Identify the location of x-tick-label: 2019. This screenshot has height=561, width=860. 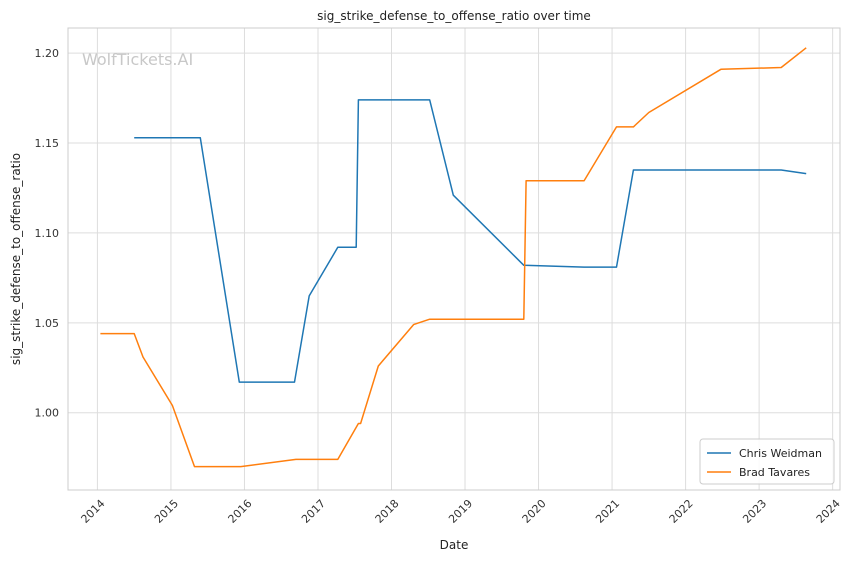
(460, 511).